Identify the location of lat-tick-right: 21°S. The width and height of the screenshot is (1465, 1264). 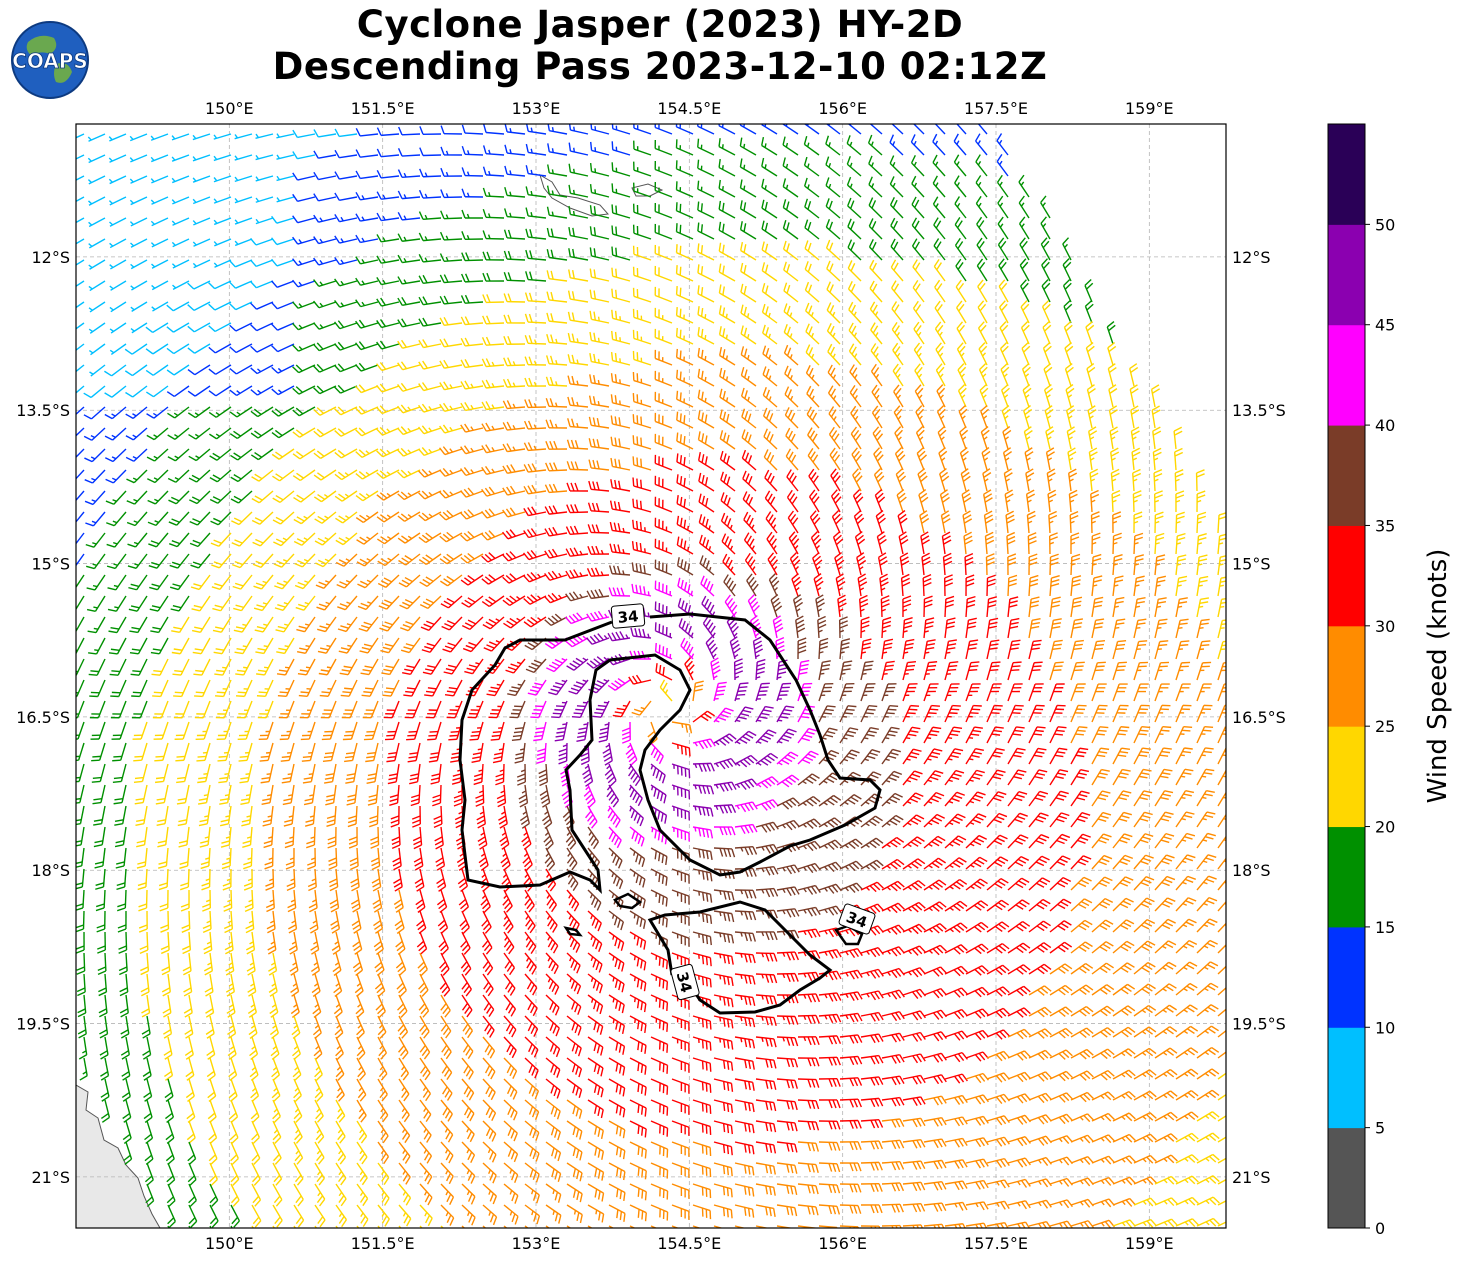
(1251, 1177).